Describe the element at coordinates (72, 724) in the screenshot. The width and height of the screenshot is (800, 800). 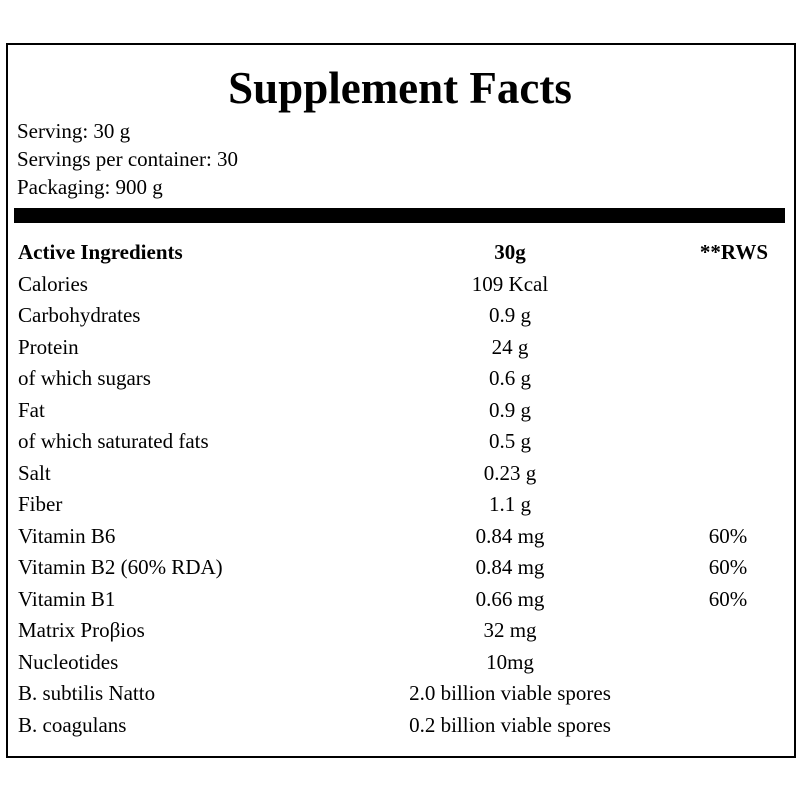
I see `ingredient-name: B. coagulans` at that location.